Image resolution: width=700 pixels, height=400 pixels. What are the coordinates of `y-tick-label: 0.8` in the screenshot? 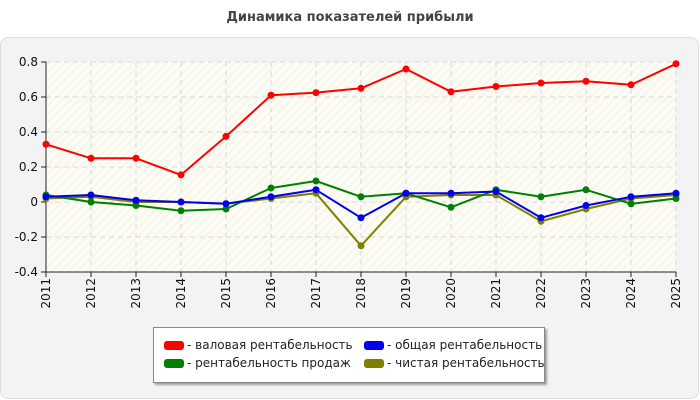 It's located at (28, 62).